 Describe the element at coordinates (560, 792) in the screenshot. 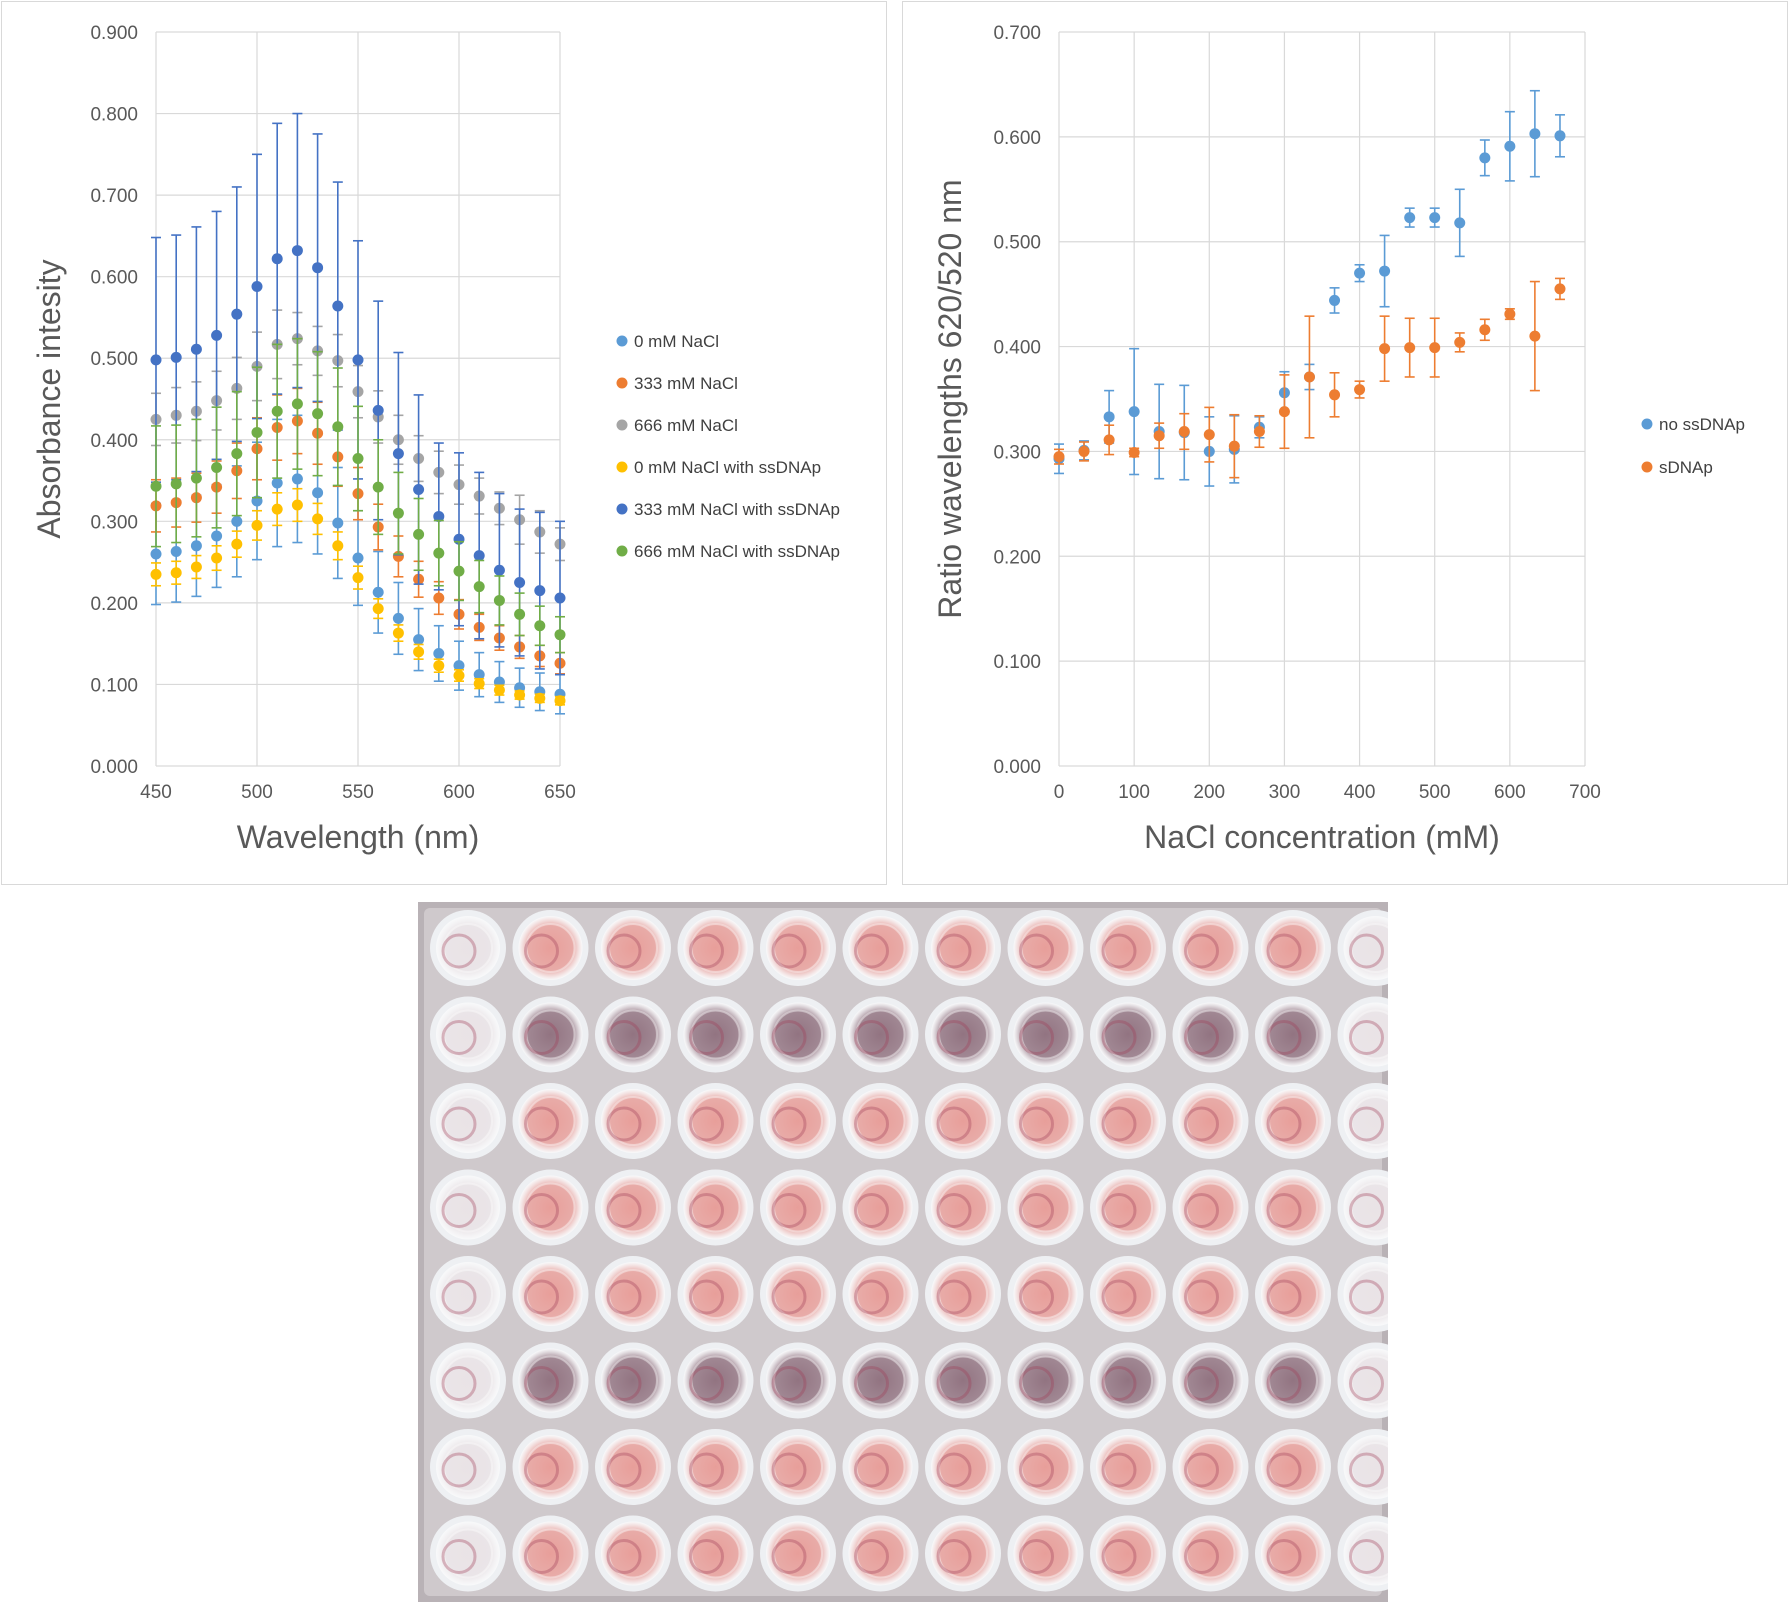

I see `x-tick-label: 650` at that location.